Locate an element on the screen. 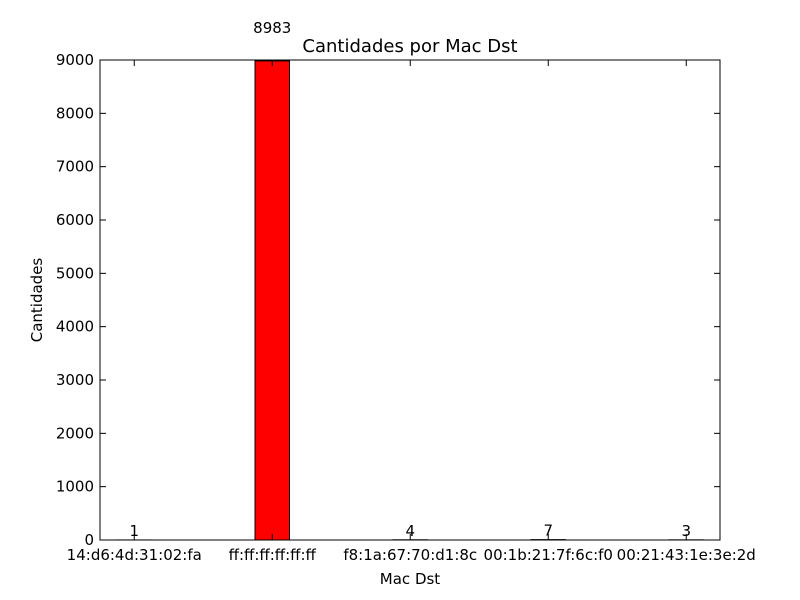  data-label: 4 is located at coordinates (410, 531).